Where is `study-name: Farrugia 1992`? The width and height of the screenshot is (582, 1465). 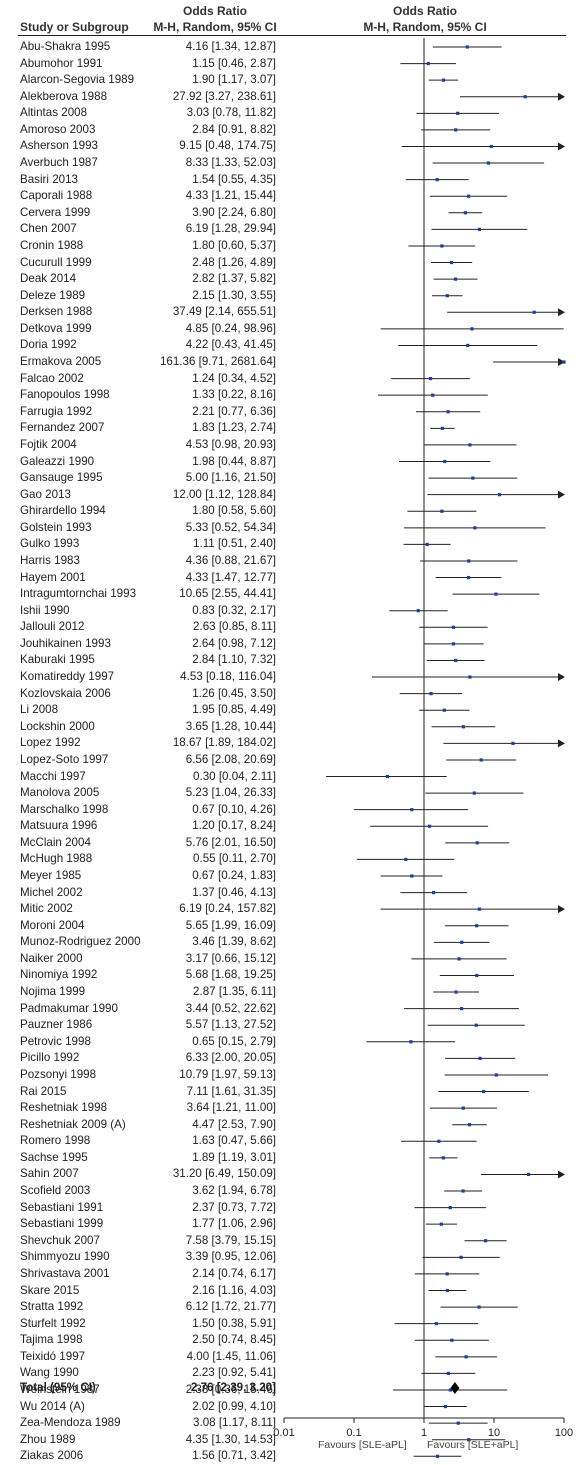
study-name: Farrugia 1992 is located at coordinates (56, 411).